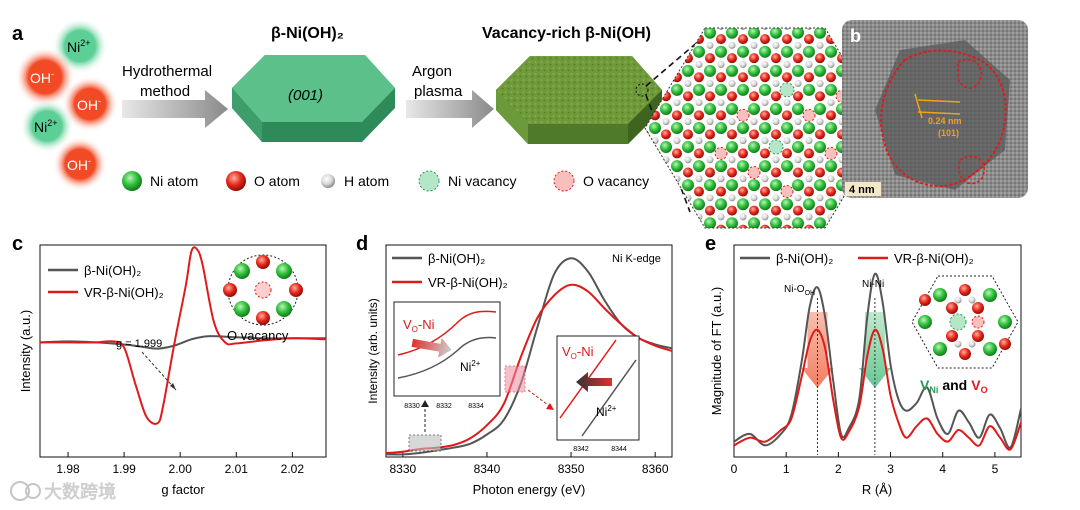 This screenshot has height=510, width=1080. What do you see at coordinates (476, 406) in the screenshot?
I see `svg-text: 8334` at bounding box center [476, 406].